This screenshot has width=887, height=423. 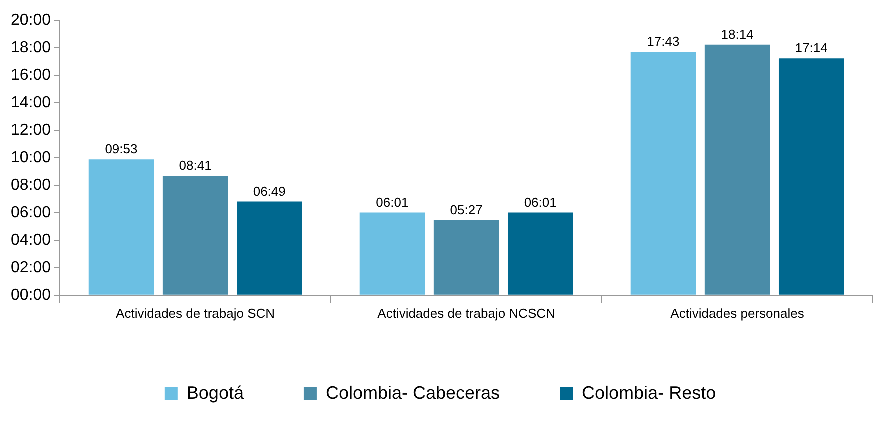 I want to click on data-label: 06:49, so click(x=269, y=191).